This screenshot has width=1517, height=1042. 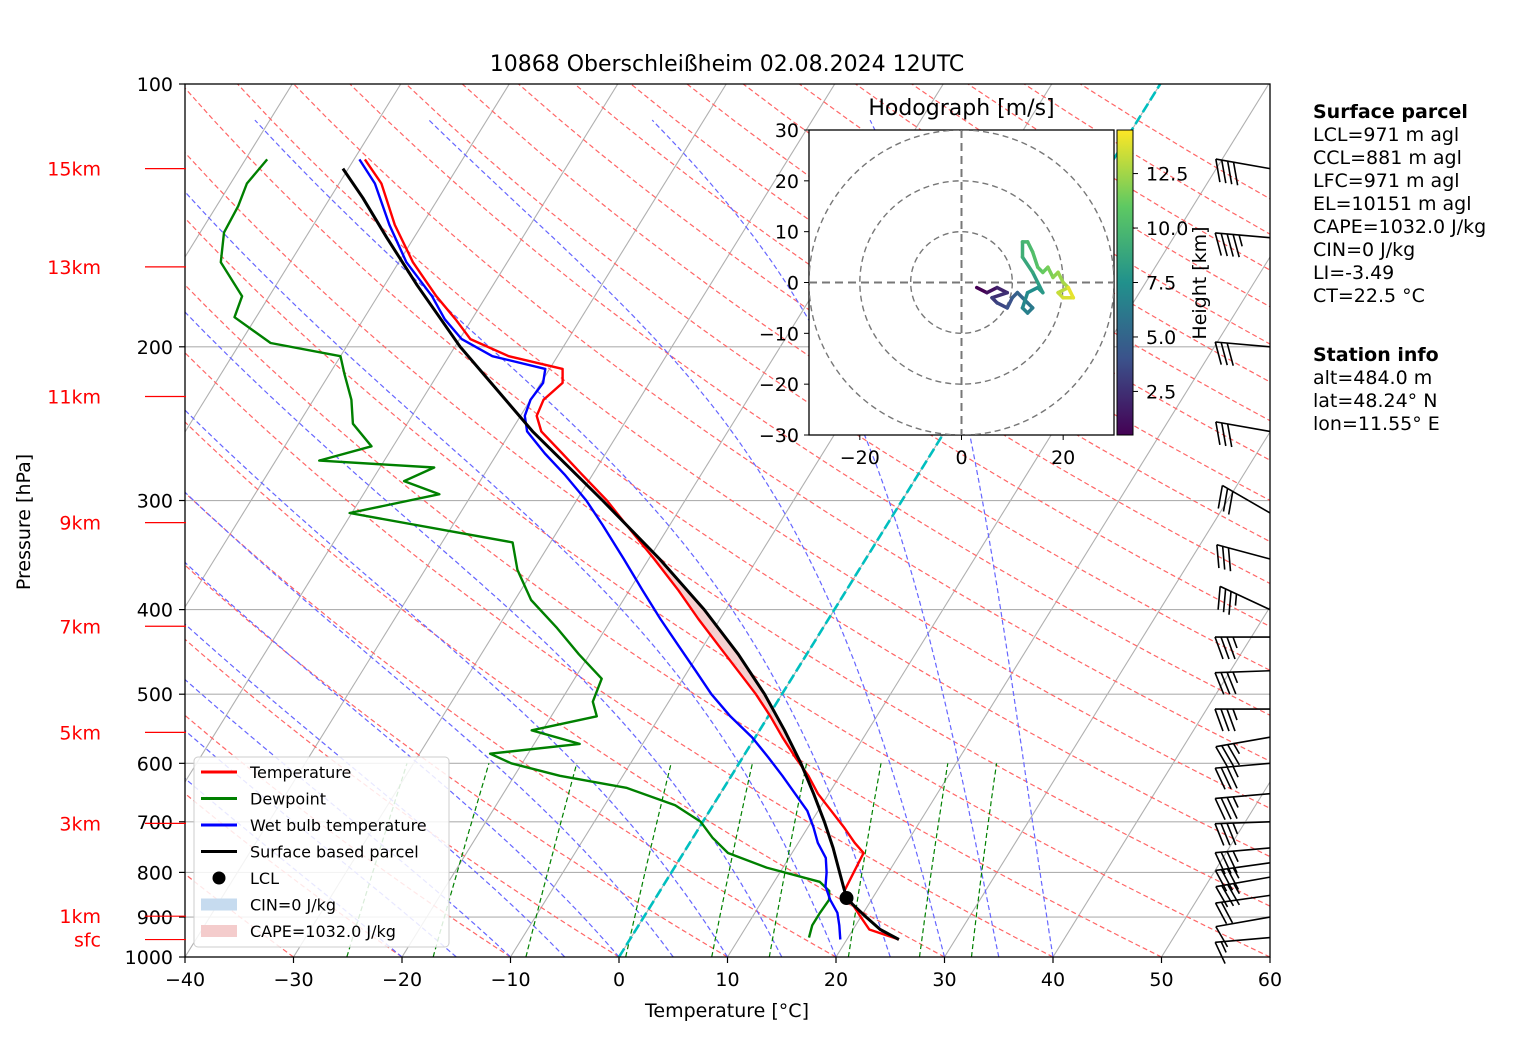 What do you see at coordinates (87, 941) in the screenshot?
I see `height-label: sfc` at bounding box center [87, 941].